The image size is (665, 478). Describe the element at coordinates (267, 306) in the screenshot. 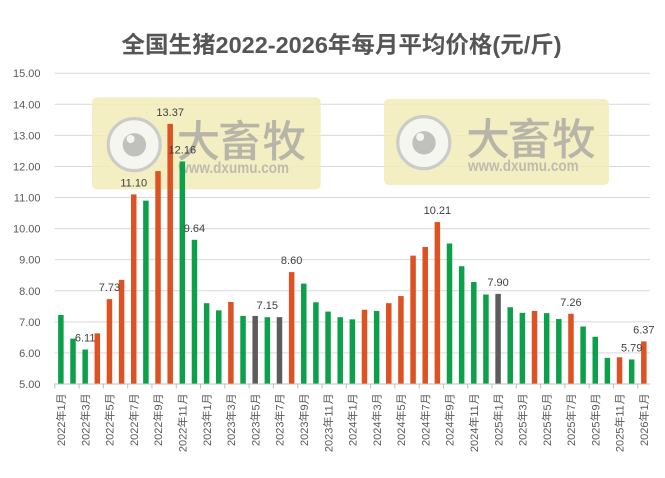

I see `svg-text: 7.15` at that location.